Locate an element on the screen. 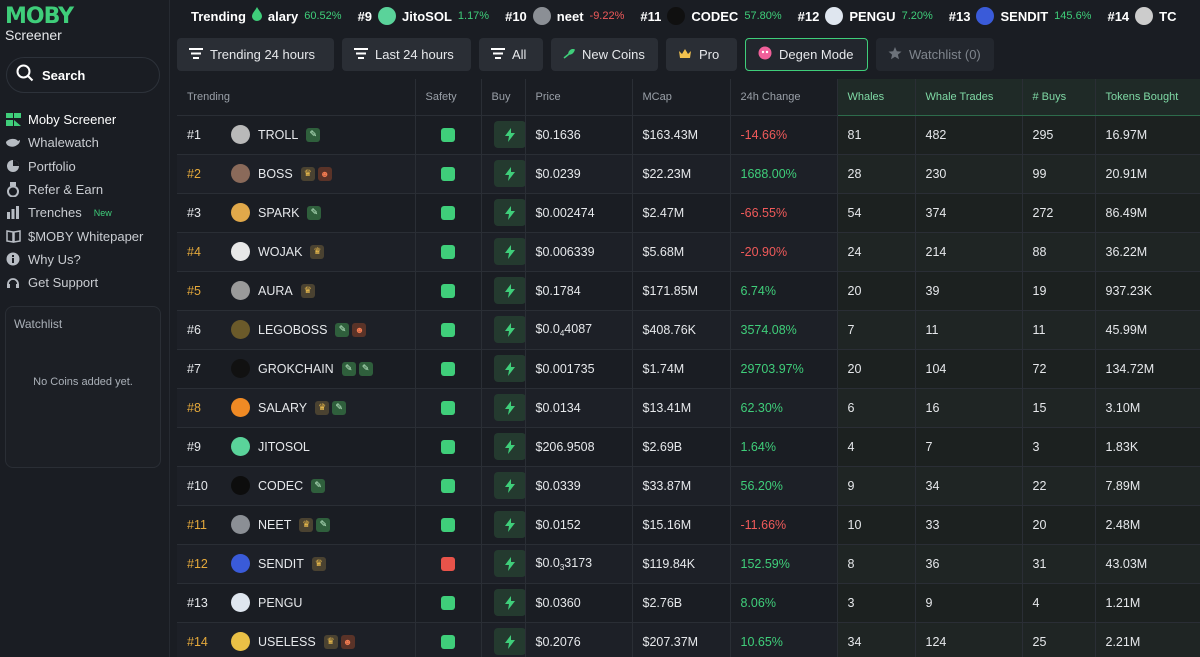 Image resolution: width=1200 pixels, height=657 pixels. all-filter-button: All is located at coordinates (511, 54).